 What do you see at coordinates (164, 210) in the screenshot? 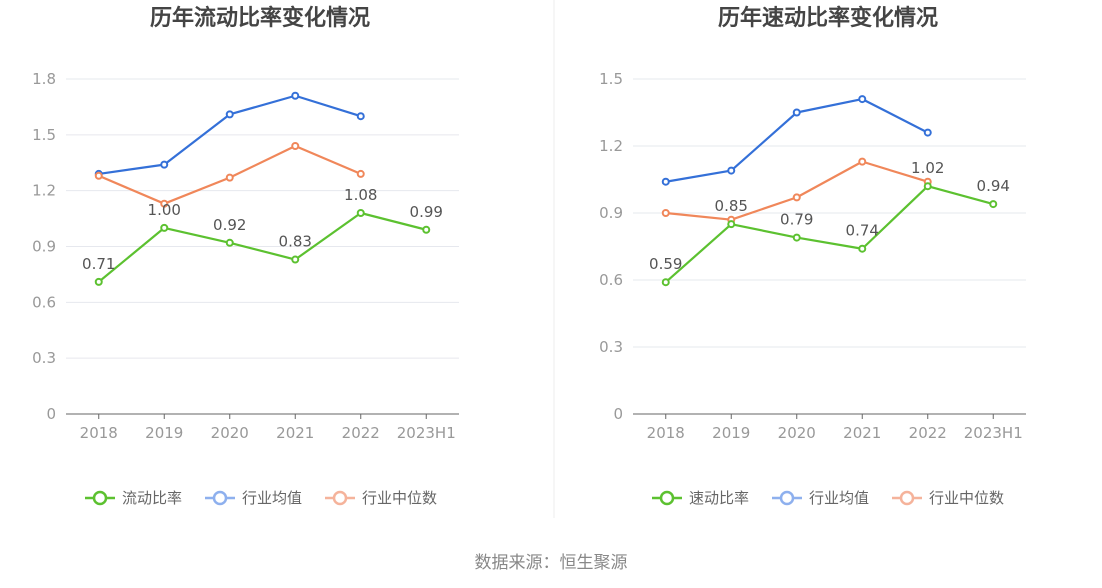
I see `data-label: 1.00` at bounding box center [164, 210].